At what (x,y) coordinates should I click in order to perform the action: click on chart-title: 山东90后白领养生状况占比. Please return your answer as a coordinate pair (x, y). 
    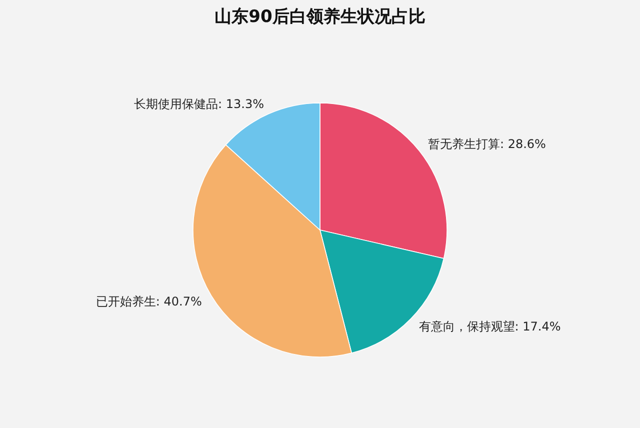
    Looking at the image, I should click on (320, 17).